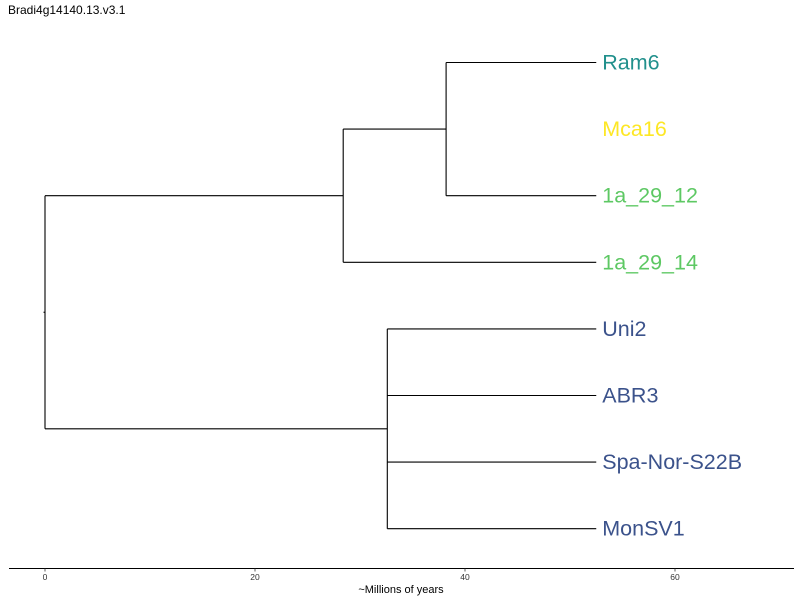 The height and width of the screenshot is (600, 800). I want to click on x-tick-label: 20, so click(255, 577).